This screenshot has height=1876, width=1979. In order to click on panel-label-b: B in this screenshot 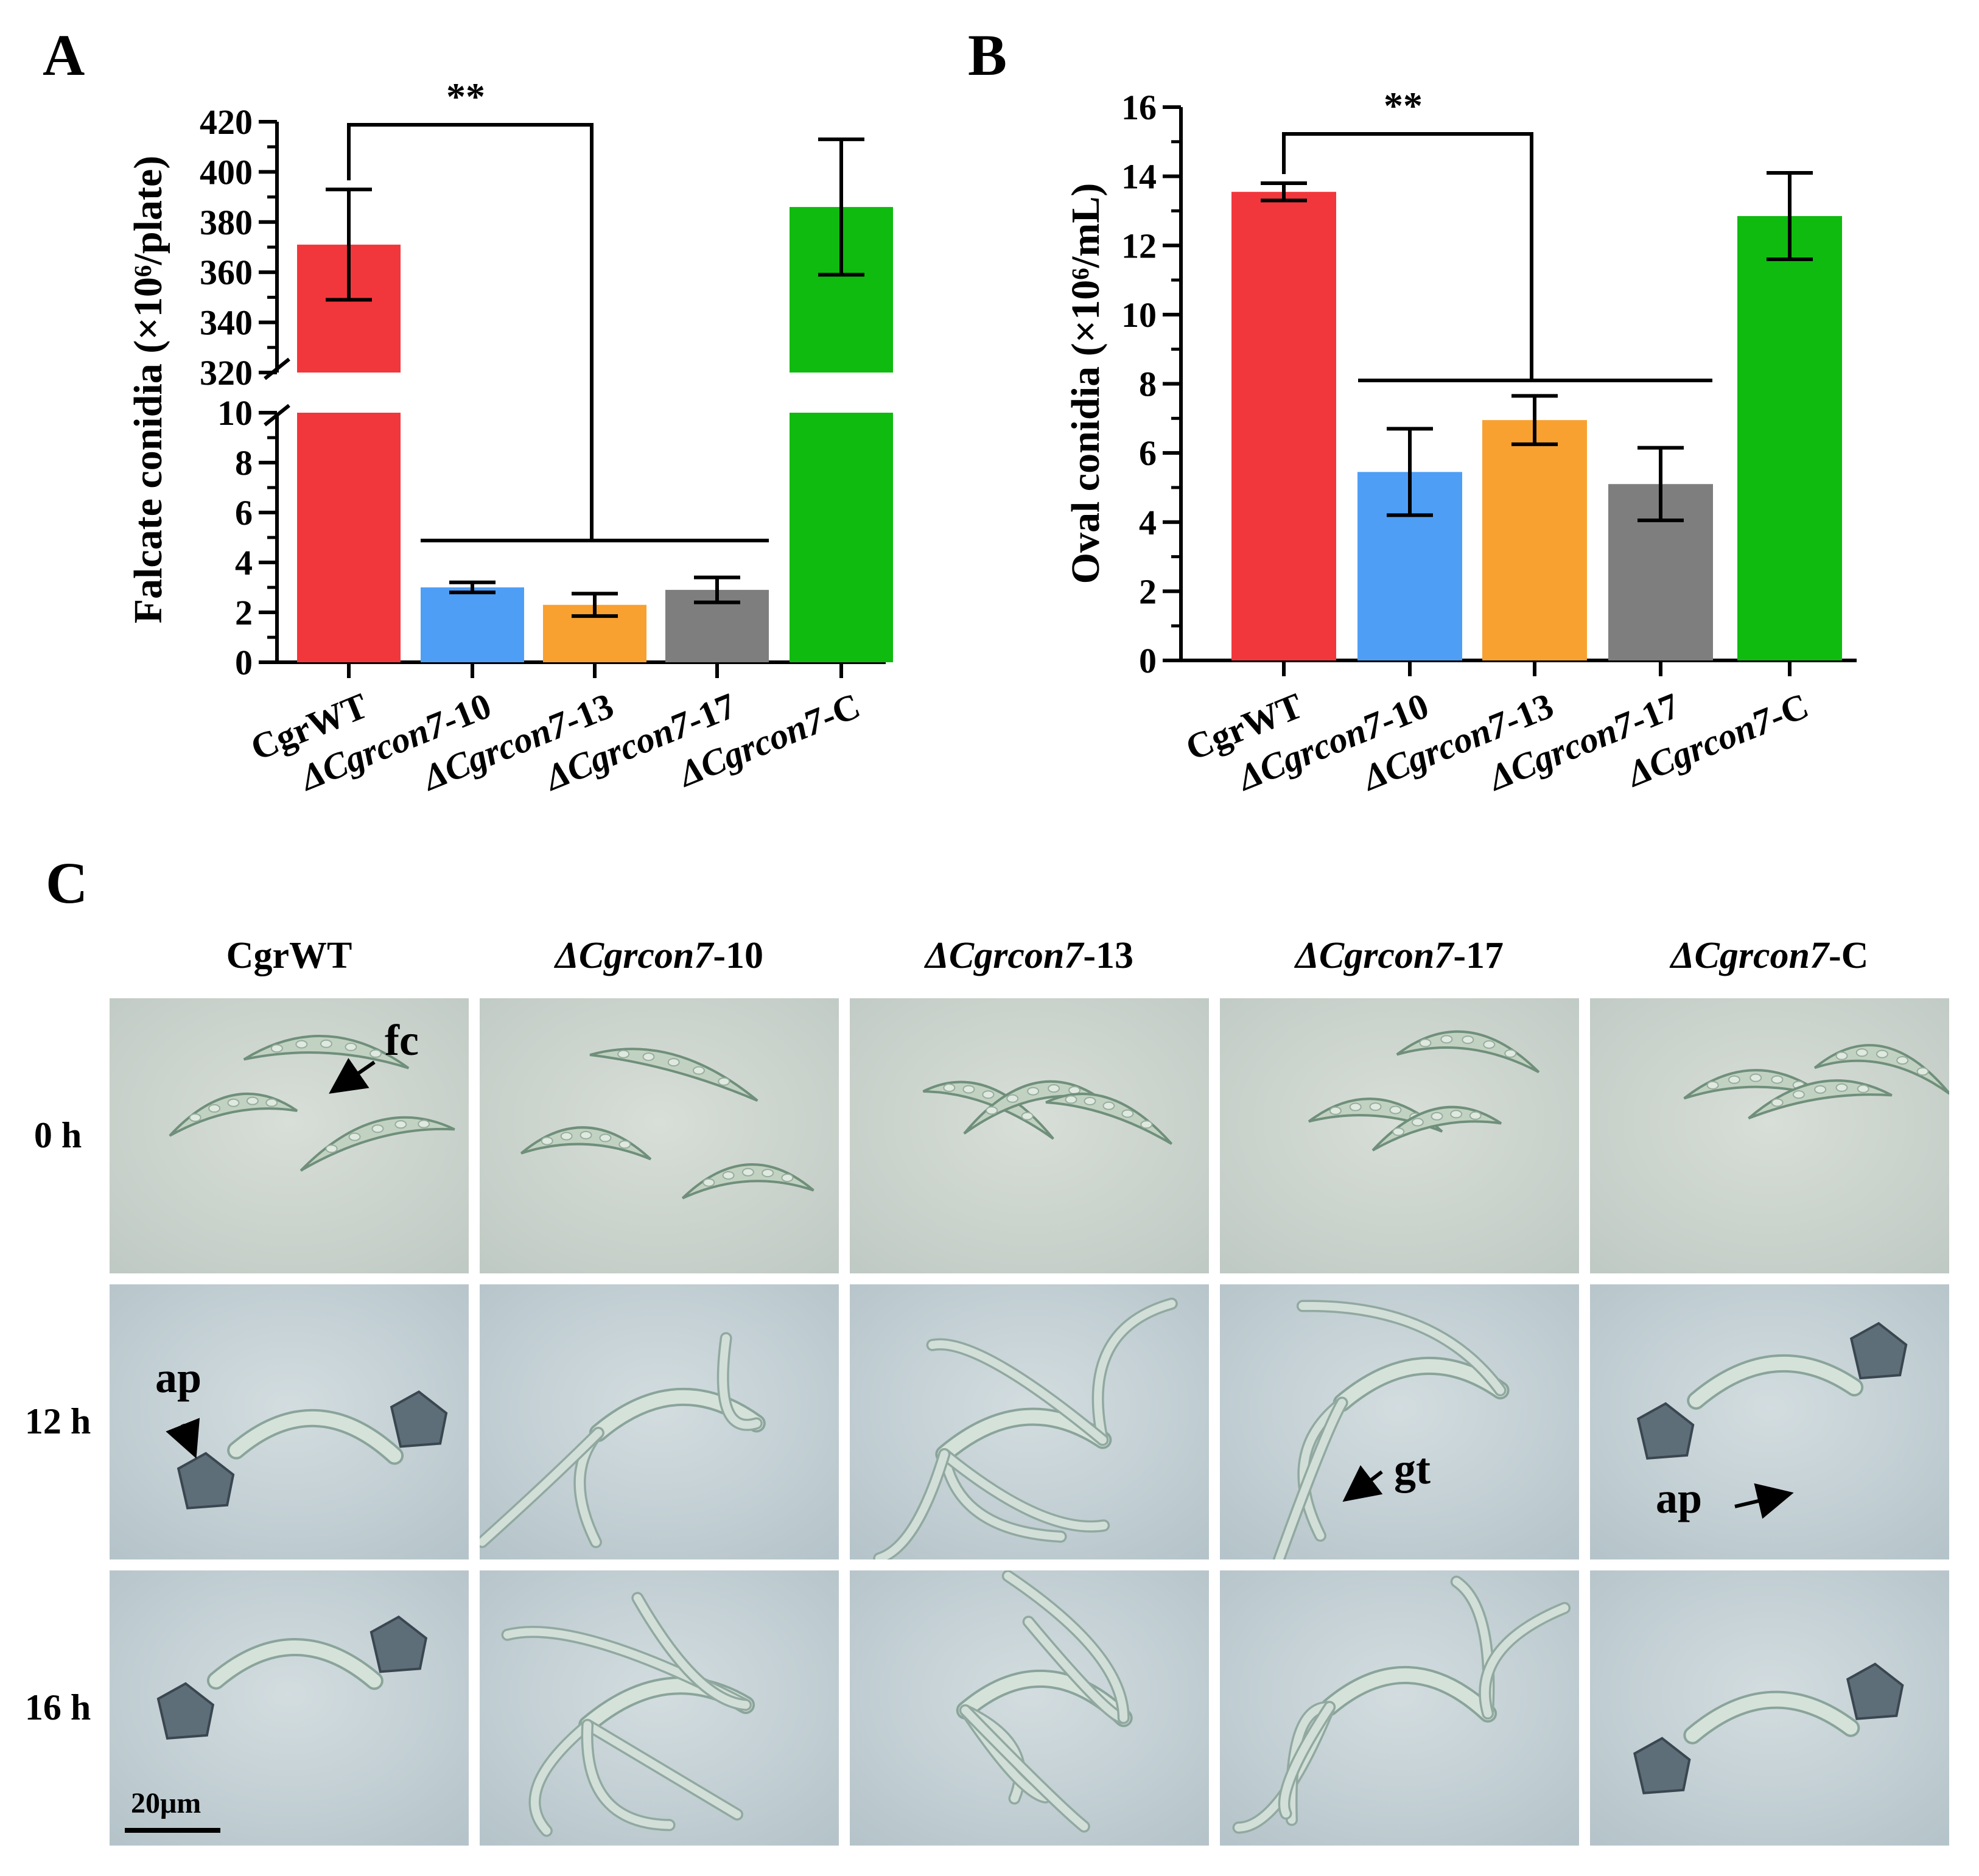, I will do `click(987, 56)`.